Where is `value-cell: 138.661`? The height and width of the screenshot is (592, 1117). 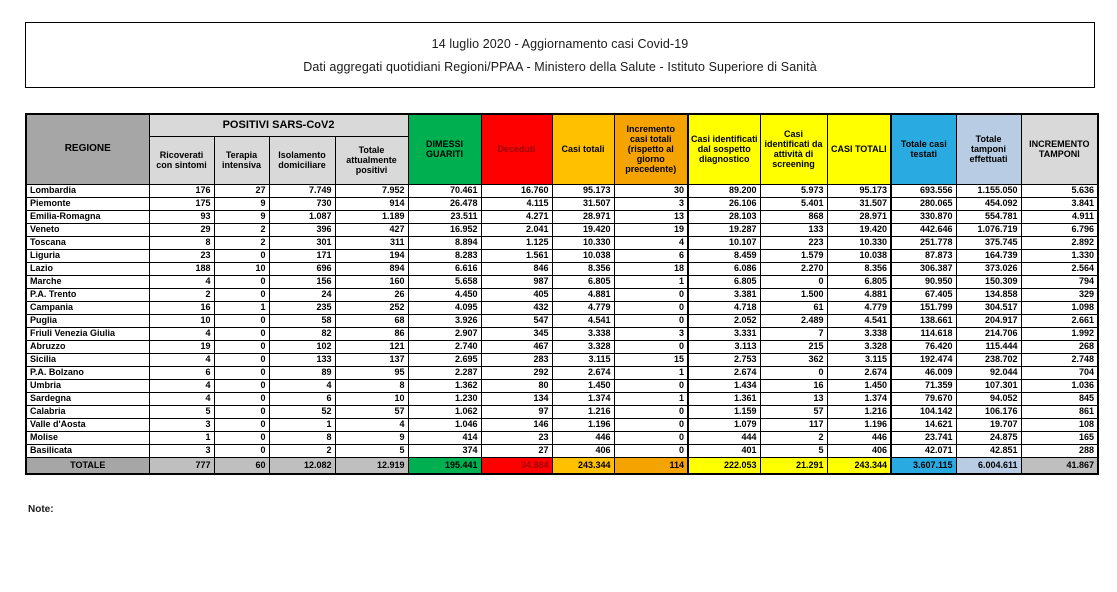 value-cell: 138.661 is located at coordinates (923, 320).